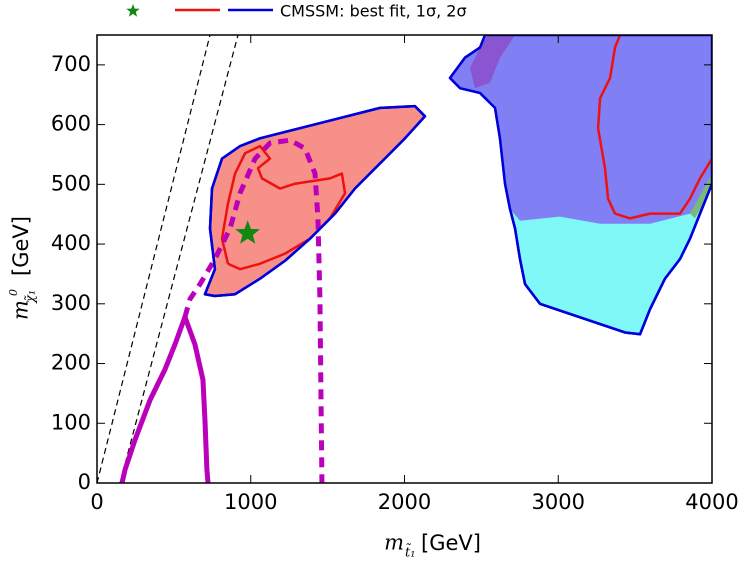  I want to click on y-label: m χ̃₁ 0 [GeV], so click(23, 268).